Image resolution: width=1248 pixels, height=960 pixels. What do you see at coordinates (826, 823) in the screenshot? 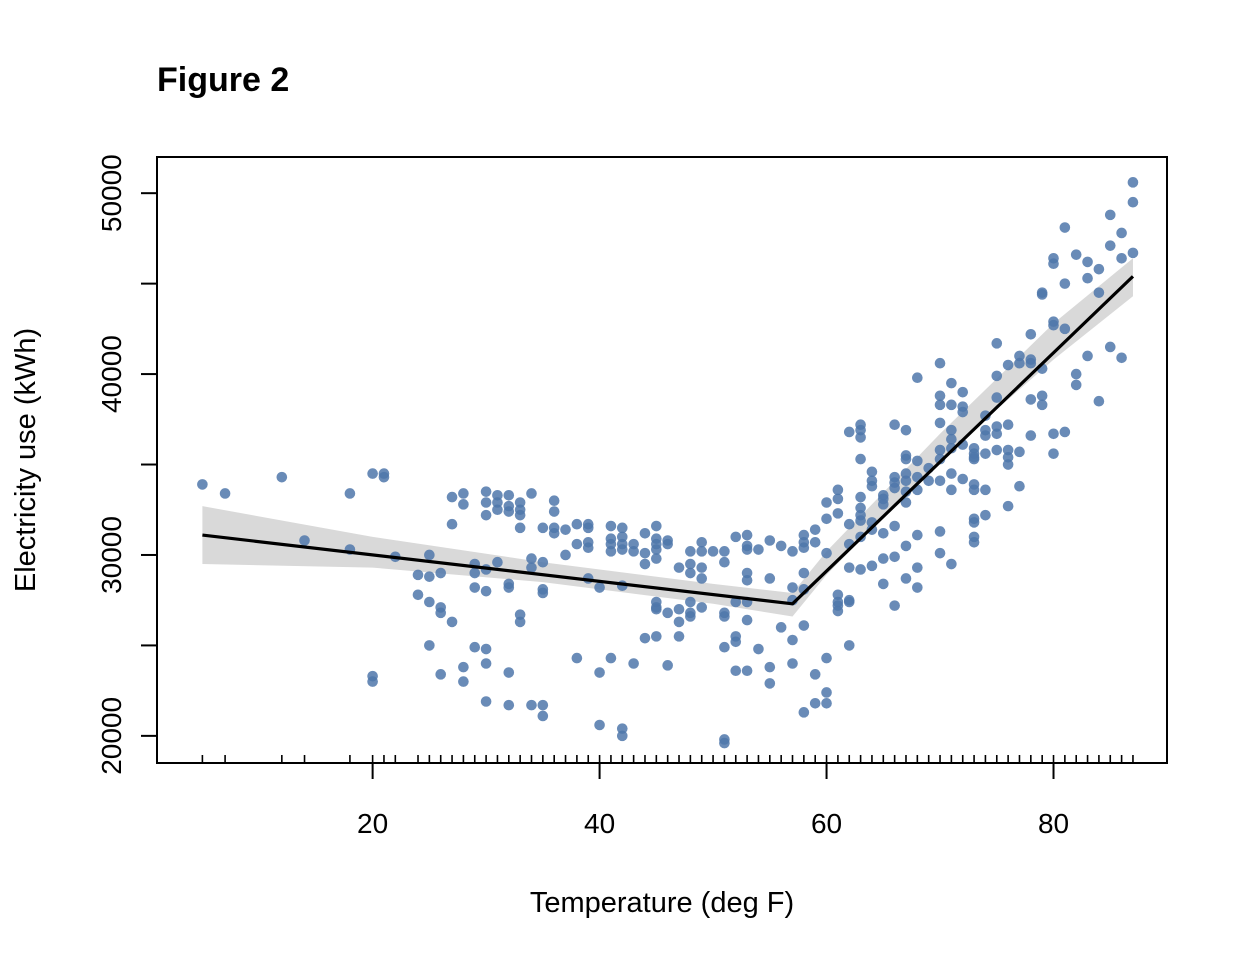
I see `x-tick-label: 60` at bounding box center [826, 823].